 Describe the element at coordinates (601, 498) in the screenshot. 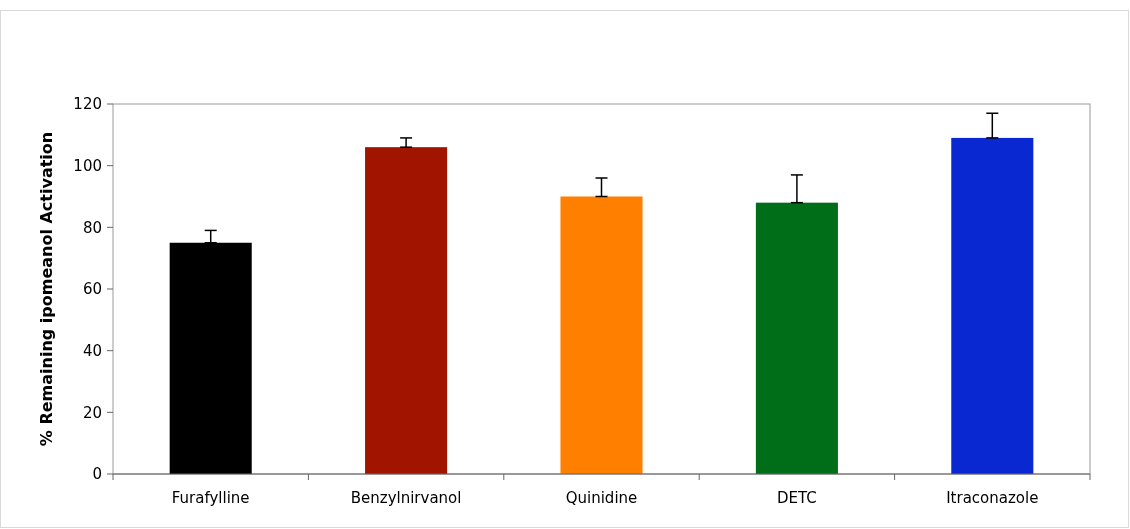

I see `x-tick-label: Quinidine` at that location.